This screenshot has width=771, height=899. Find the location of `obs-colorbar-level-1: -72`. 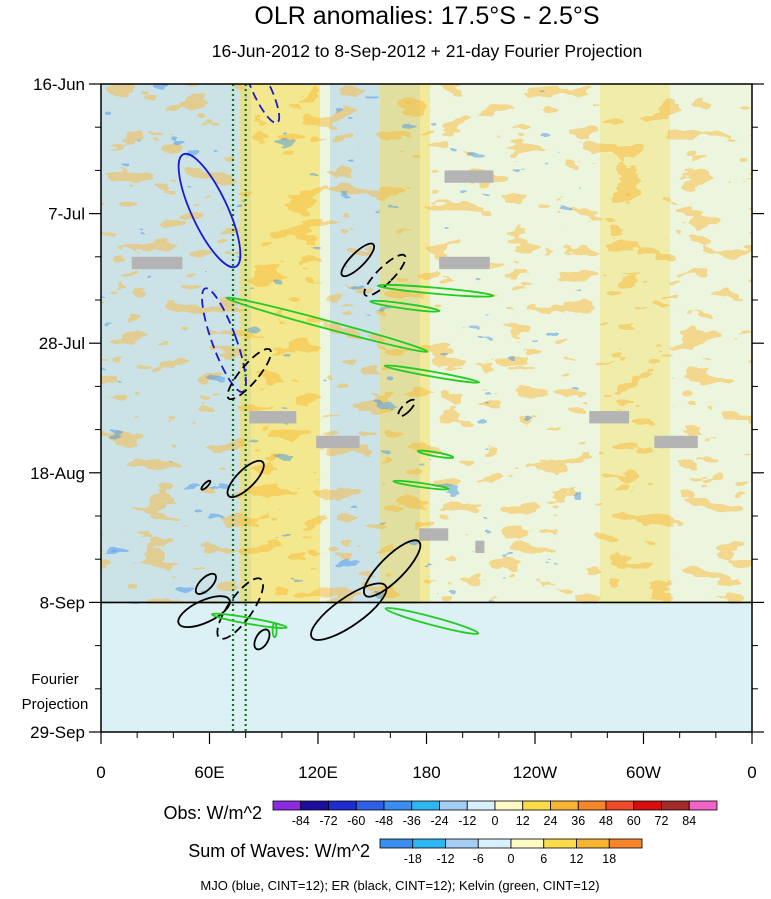

obs-colorbar-level-1: -72 is located at coordinates (328, 821).